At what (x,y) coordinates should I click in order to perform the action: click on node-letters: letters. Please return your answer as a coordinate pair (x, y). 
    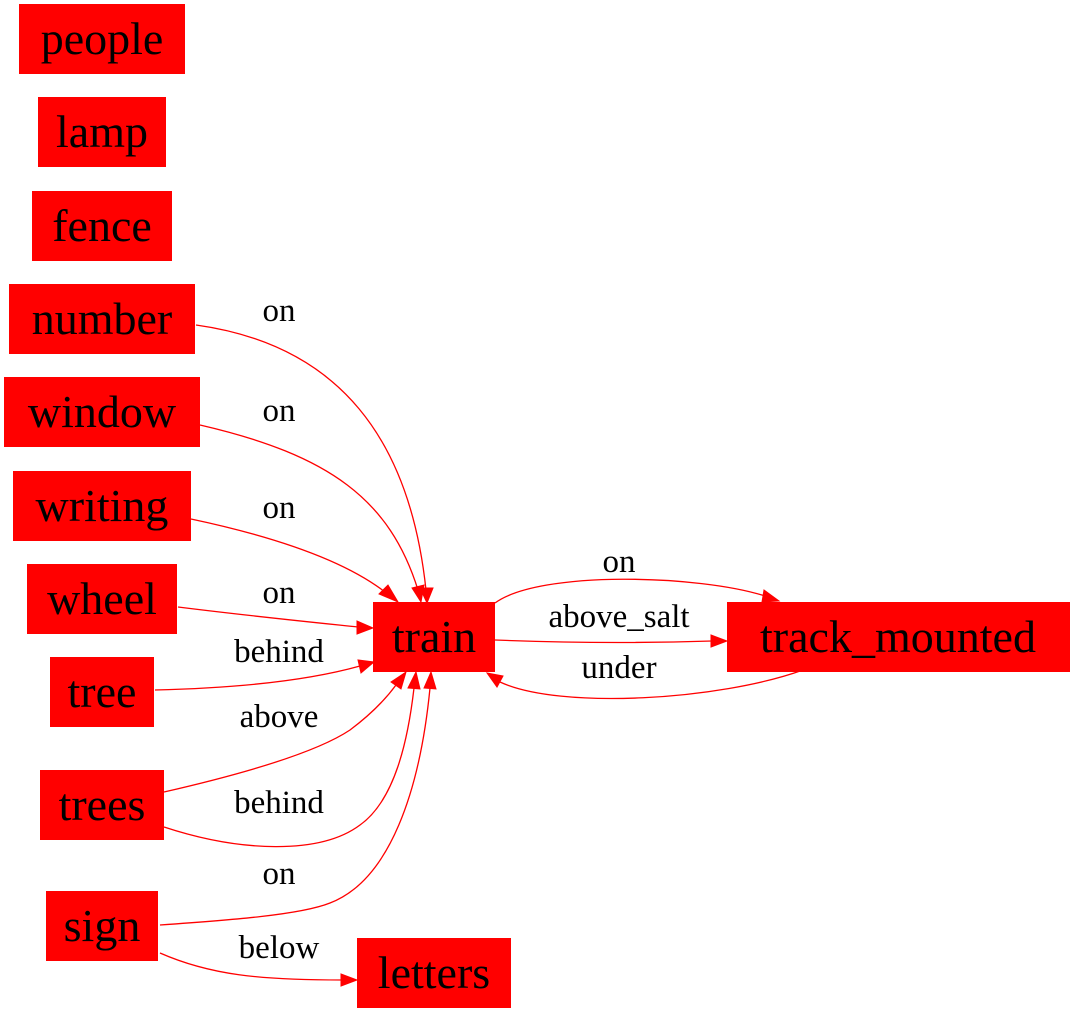
    Looking at the image, I should click on (434, 973).